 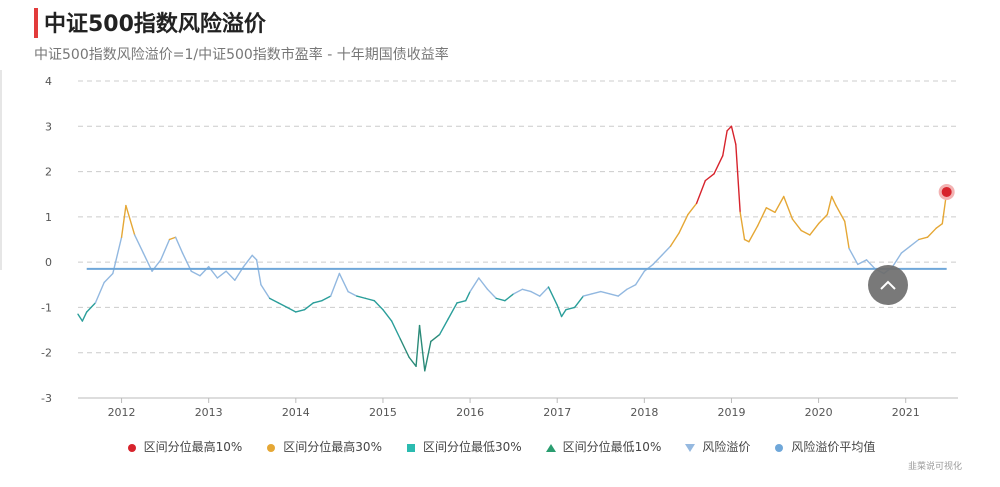 I want to click on chevron-up-icon, so click(x=888, y=285).